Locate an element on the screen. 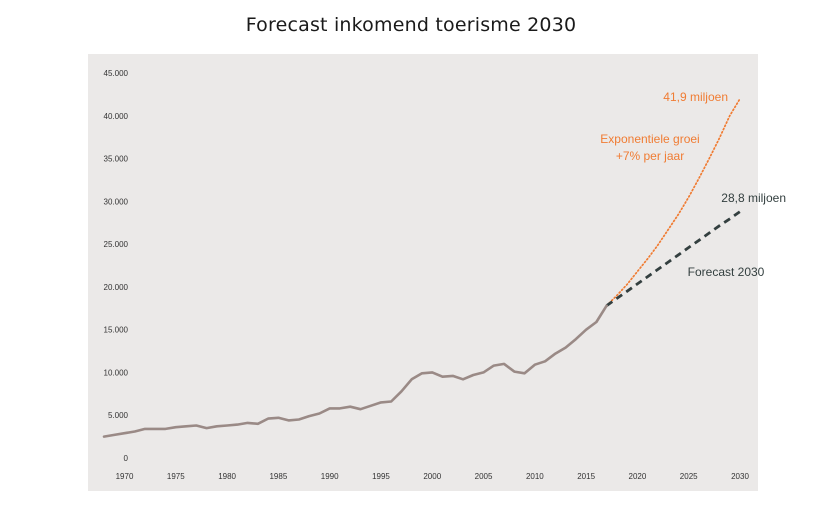 The height and width of the screenshot is (527, 822). annotation-exponential-label-line1: Exponentiele groei is located at coordinates (649, 139).